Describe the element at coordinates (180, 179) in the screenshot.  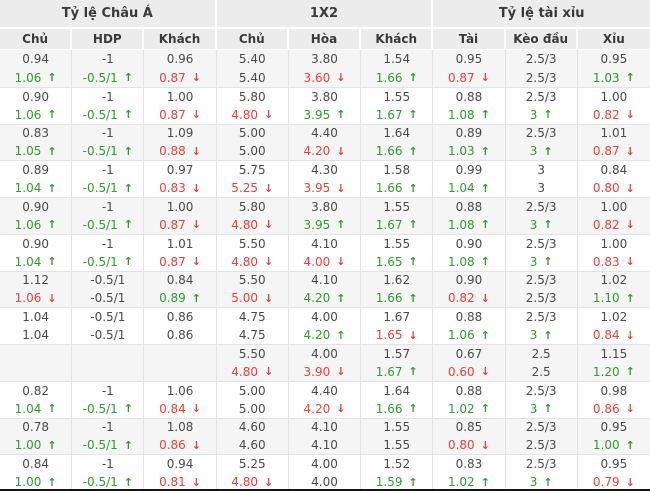
I see `odds-cell: 0.97 0.83 ↓` at that location.